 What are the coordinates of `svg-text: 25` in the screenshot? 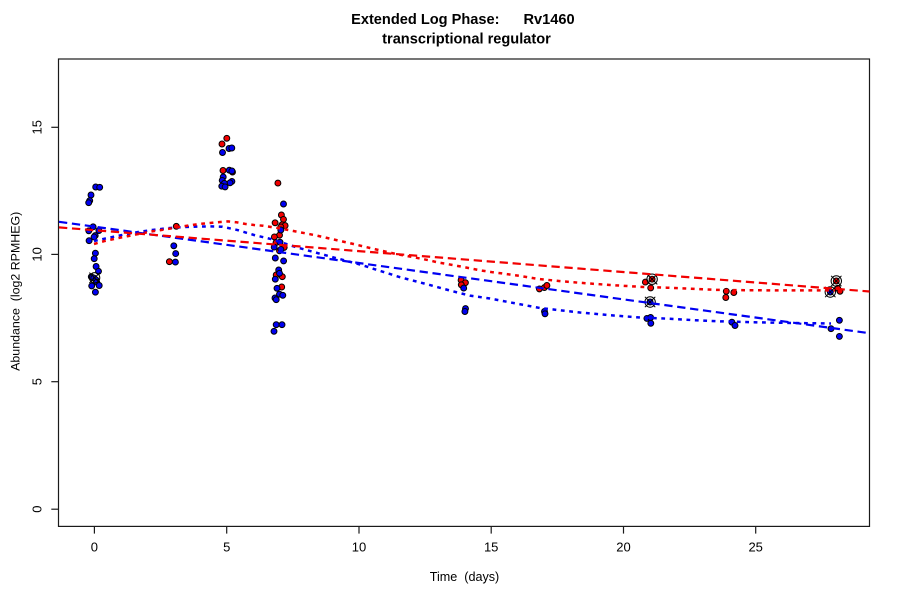 It's located at (755, 547).